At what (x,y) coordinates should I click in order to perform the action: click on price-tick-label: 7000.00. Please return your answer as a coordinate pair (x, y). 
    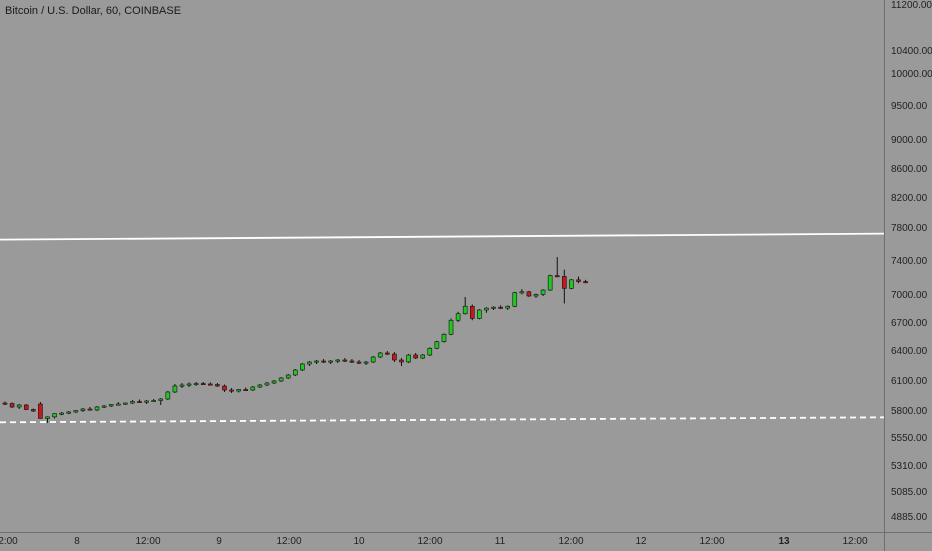
    Looking at the image, I should click on (909, 295).